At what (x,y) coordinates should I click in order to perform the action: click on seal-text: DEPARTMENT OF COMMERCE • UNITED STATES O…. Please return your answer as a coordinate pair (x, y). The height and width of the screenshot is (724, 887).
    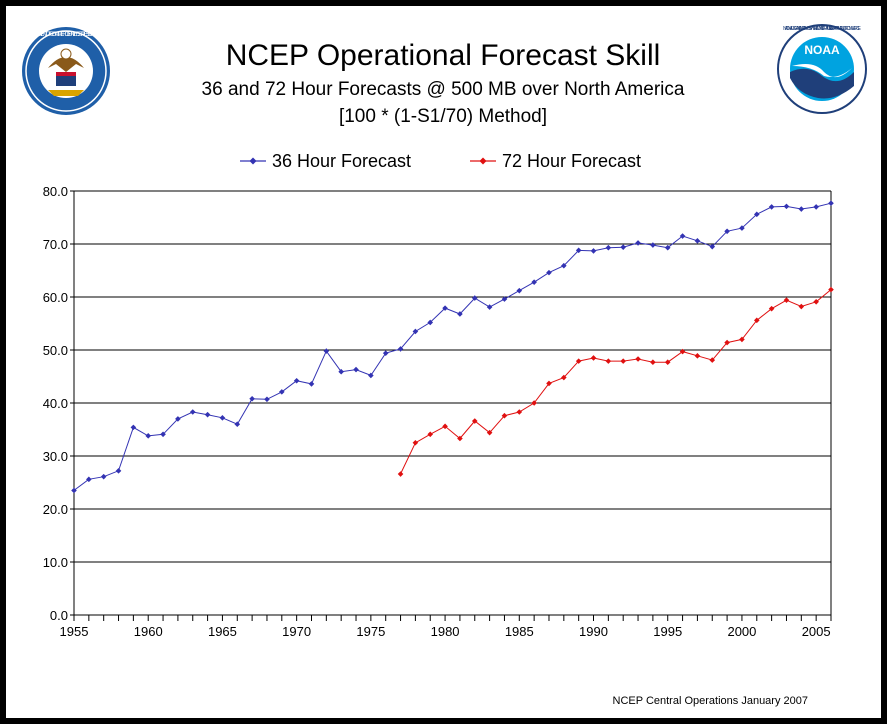
    Looking at the image, I should click on (66, 35).